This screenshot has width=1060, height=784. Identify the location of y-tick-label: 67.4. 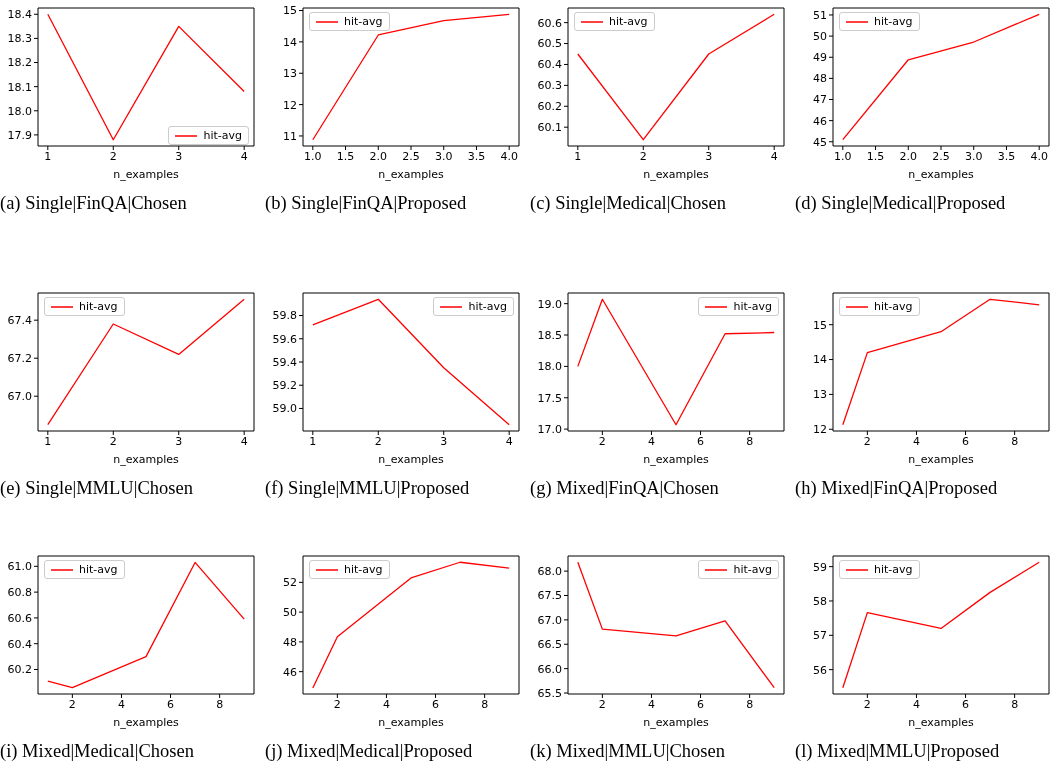
(19, 321).